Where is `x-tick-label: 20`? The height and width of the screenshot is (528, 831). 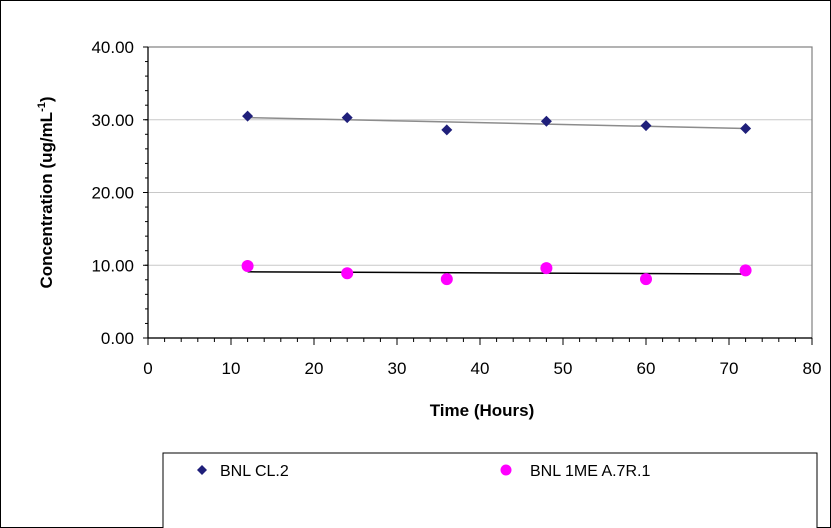 x-tick-label: 20 is located at coordinates (314, 368).